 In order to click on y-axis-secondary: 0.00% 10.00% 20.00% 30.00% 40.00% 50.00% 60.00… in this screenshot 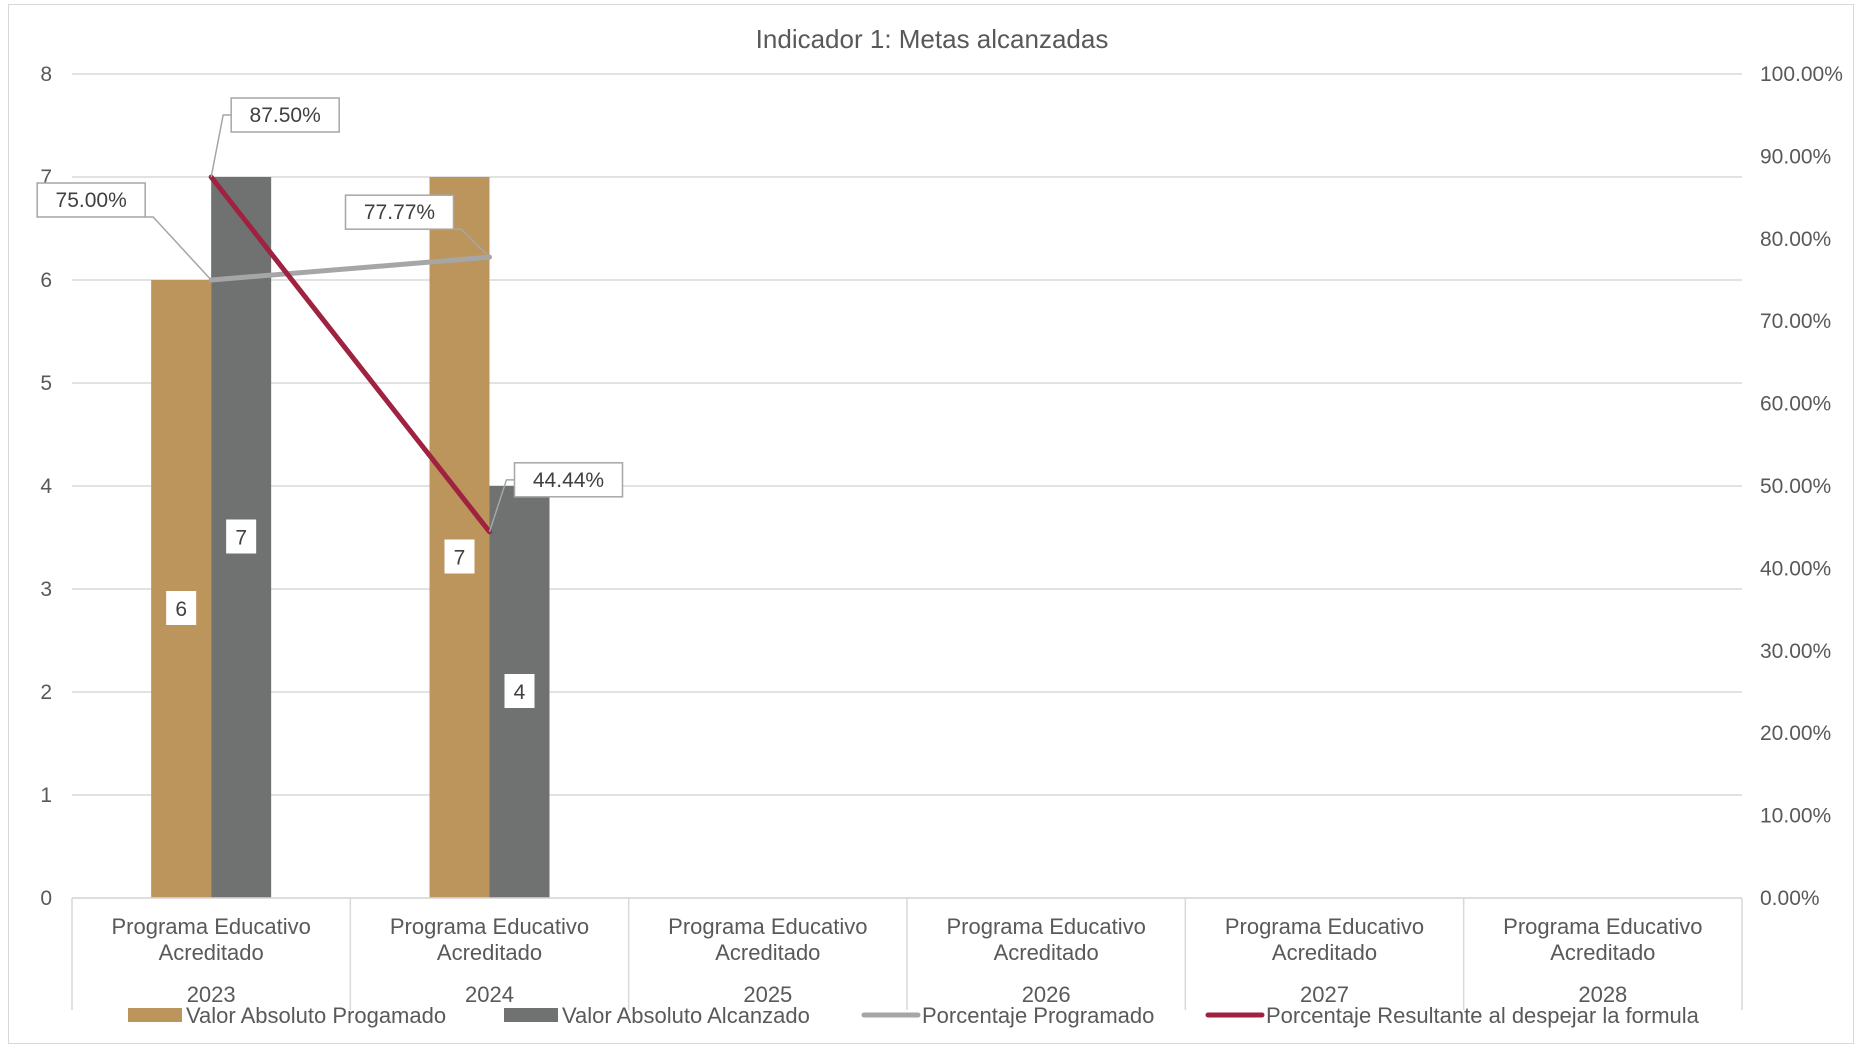, I will do `click(1801, 486)`.